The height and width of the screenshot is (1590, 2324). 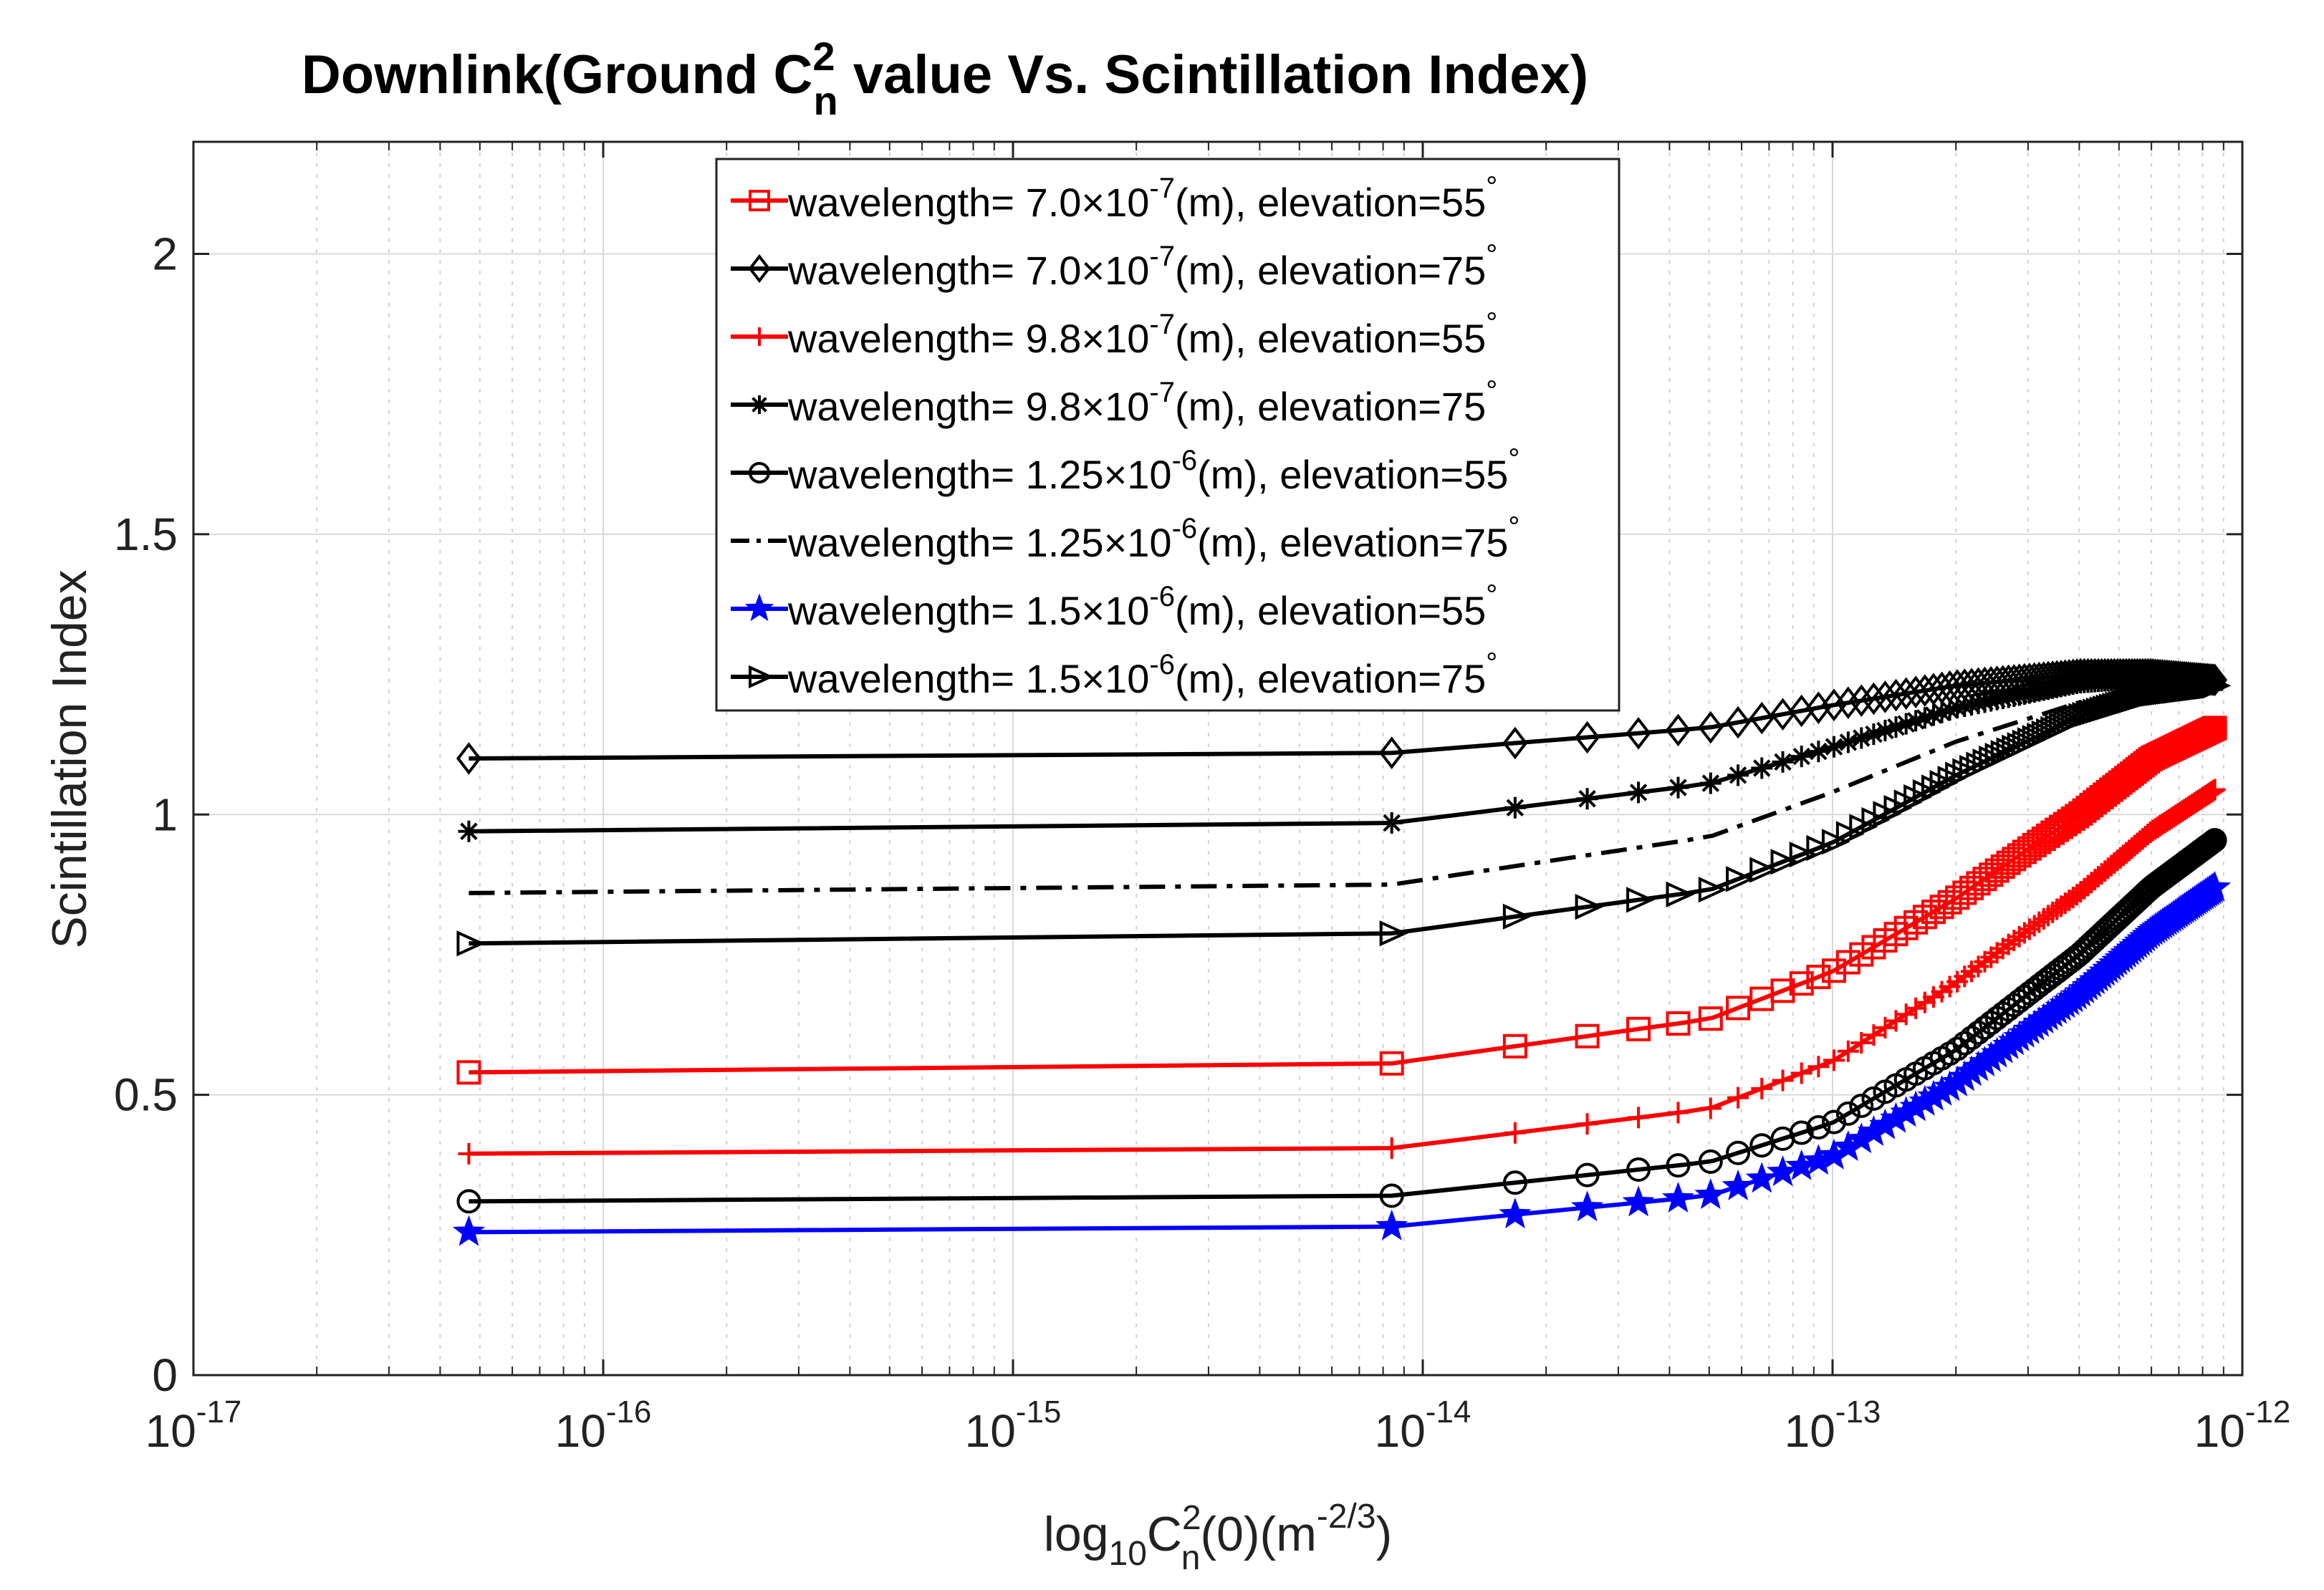 What do you see at coordinates (193, 1425) in the screenshot?
I see `x-tick-label: 10-17` at bounding box center [193, 1425].